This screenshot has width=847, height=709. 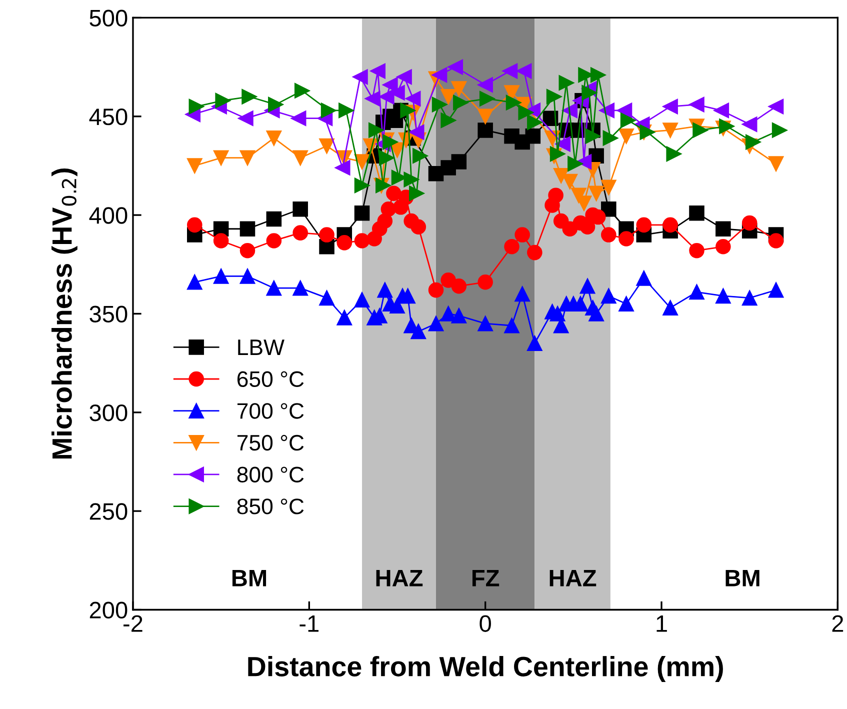 What do you see at coordinates (838, 623) in the screenshot?
I see `x-tick-label: 2` at bounding box center [838, 623].